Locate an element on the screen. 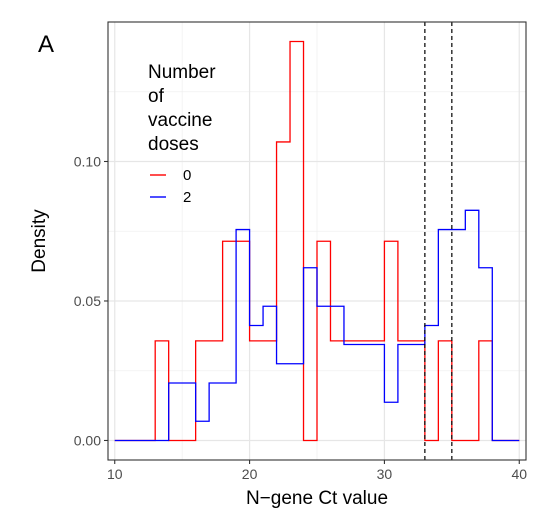 The height and width of the screenshot is (523, 535). panel-label: A is located at coordinates (46, 44).